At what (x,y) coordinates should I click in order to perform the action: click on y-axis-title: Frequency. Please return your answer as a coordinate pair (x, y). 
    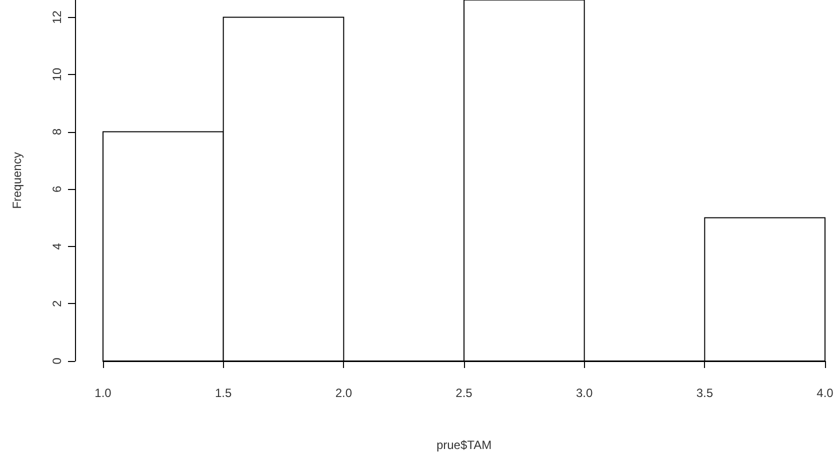
    Looking at the image, I should click on (17, 180).